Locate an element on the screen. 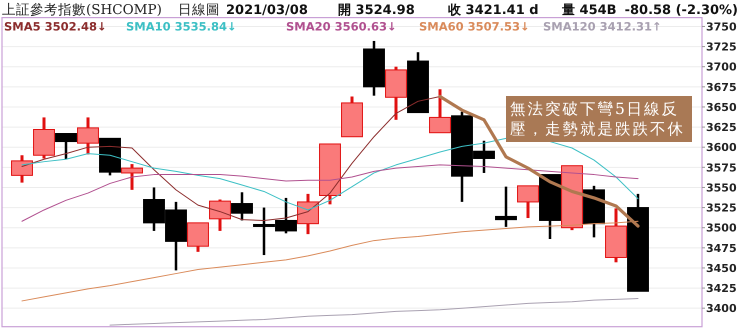  y-tick-label: 3600 is located at coordinates (721, 147).